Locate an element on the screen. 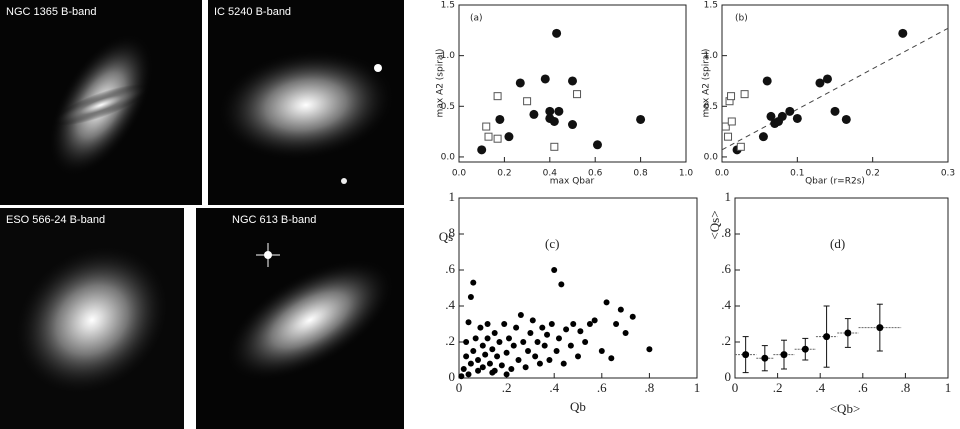 The width and height of the screenshot is (960, 429). panel-label: (b) is located at coordinates (741, 19).